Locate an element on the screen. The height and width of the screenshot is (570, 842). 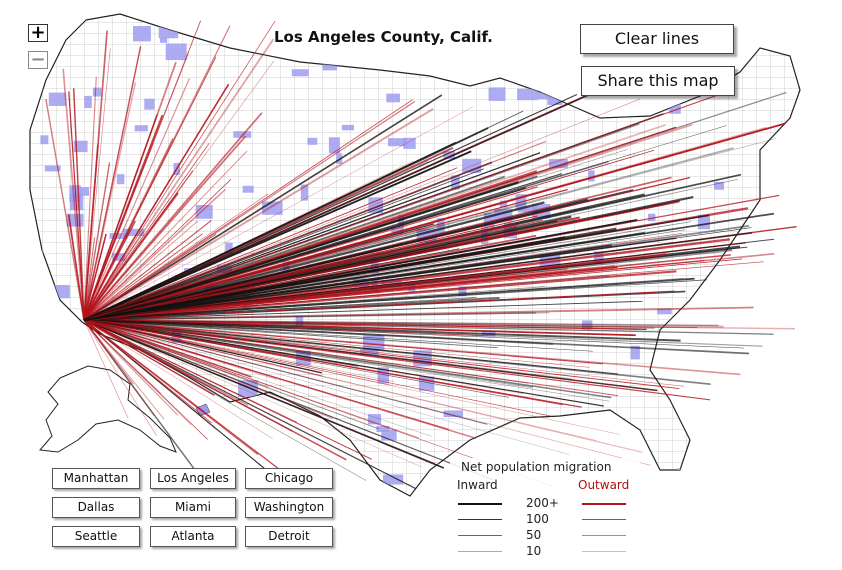
city-button-chicago: Chicago is located at coordinates (289, 478).